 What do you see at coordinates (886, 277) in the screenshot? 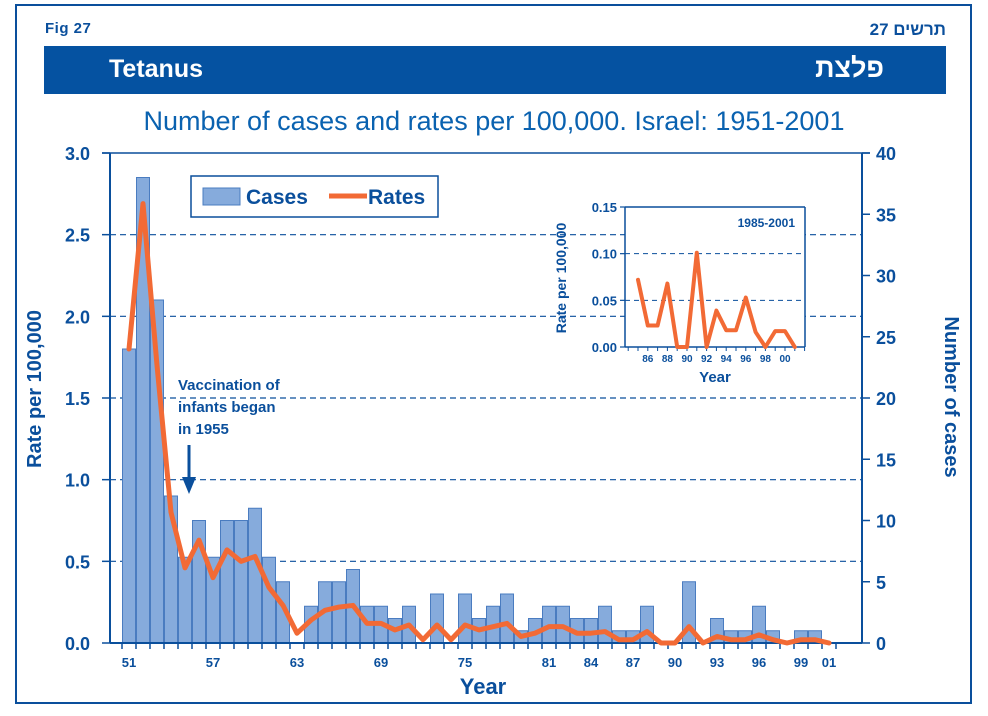
I see `right-tick-label: 30` at bounding box center [886, 277].